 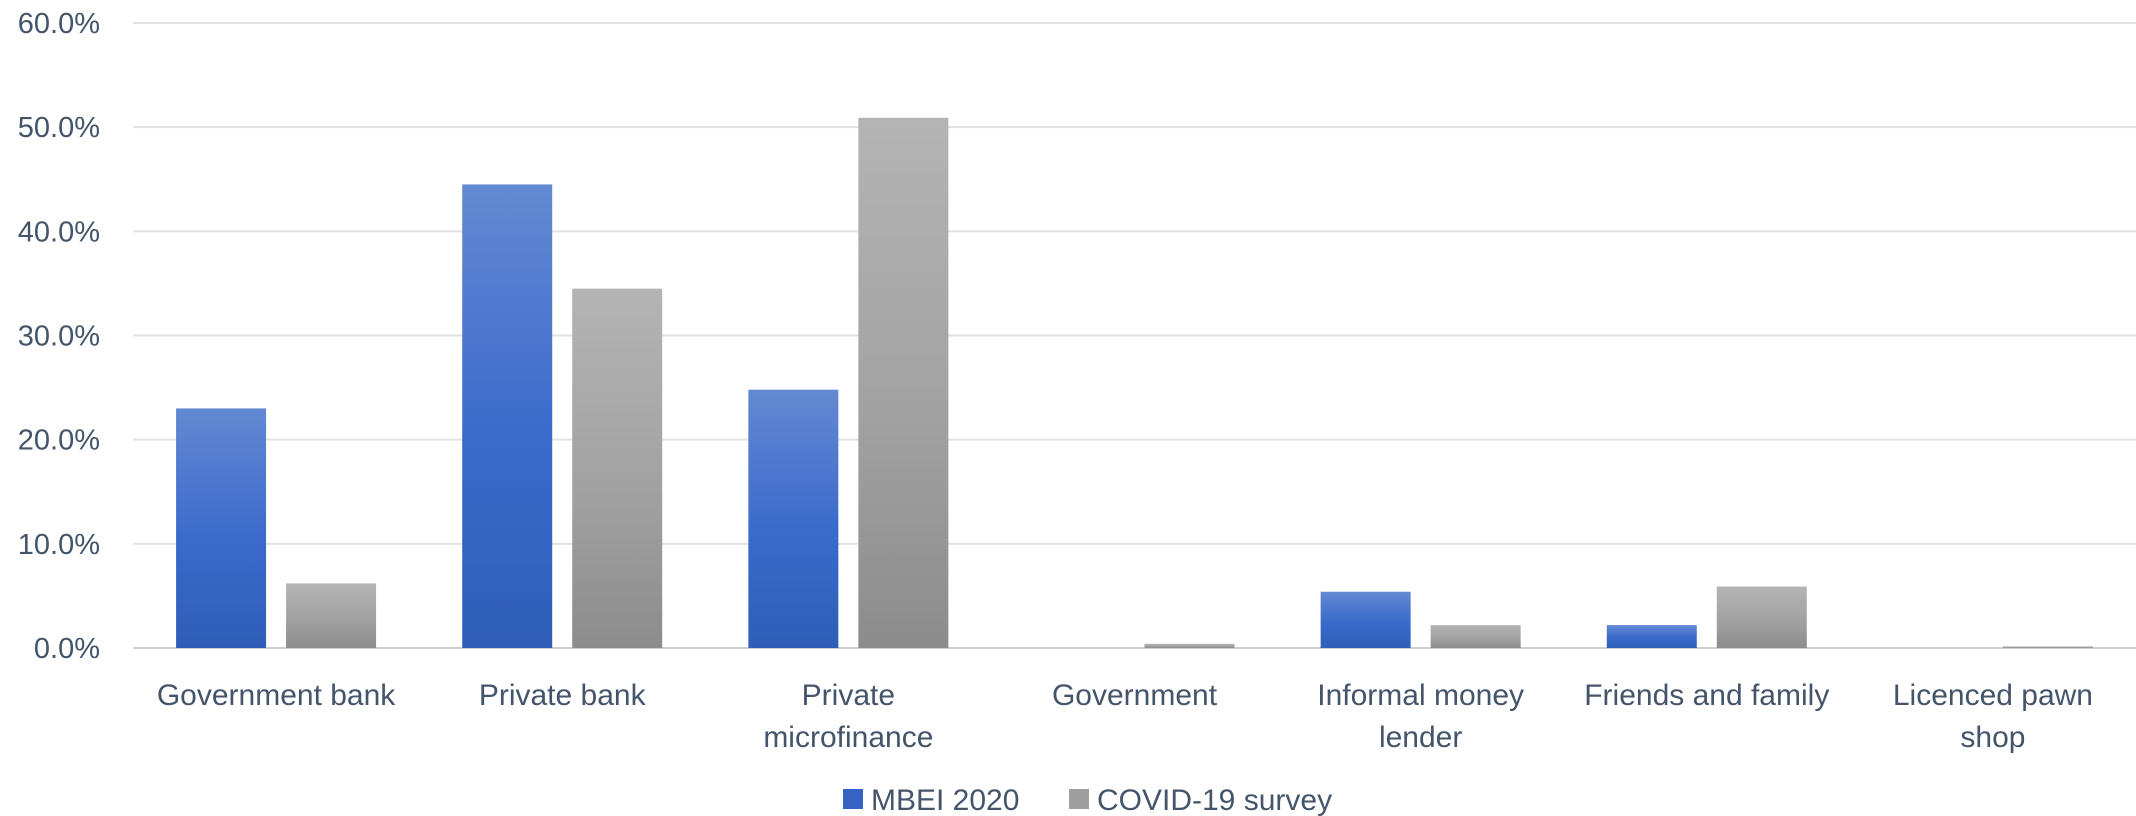 What do you see at coordinates (1214, 800) in the screenshot?
I see `legend-label-covid-19-survey: COVID-19 survey` at bounding box center [1214, 800].